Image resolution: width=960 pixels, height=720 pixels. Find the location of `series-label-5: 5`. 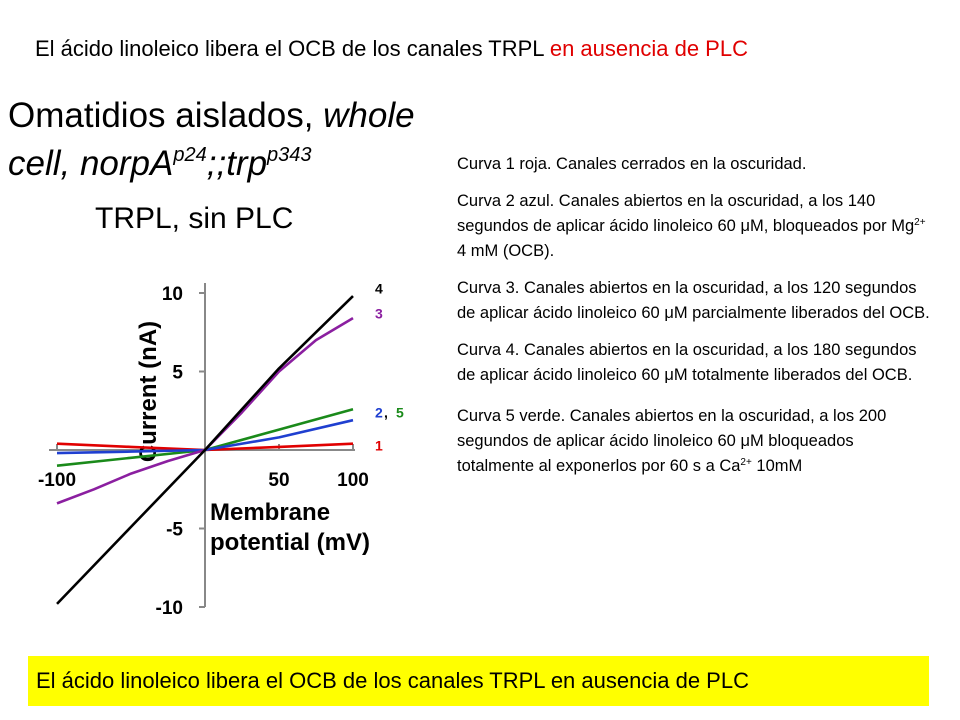

series-label-5: 5 is located at coordinates (400, 412).